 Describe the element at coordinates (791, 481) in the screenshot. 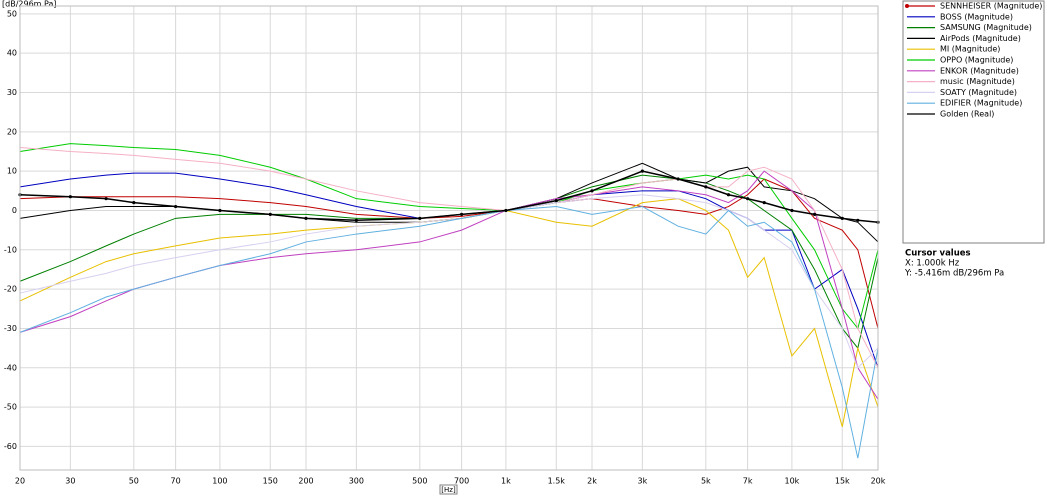

I see `x-tick-label: 10k` at that location.